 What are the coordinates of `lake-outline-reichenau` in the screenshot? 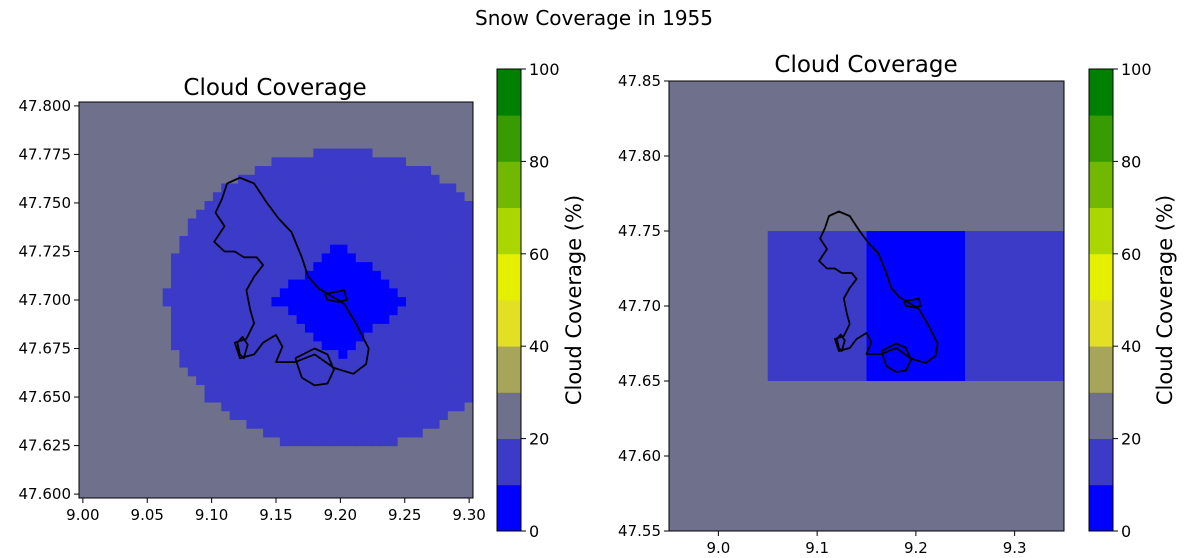 It's located at (841, 342).